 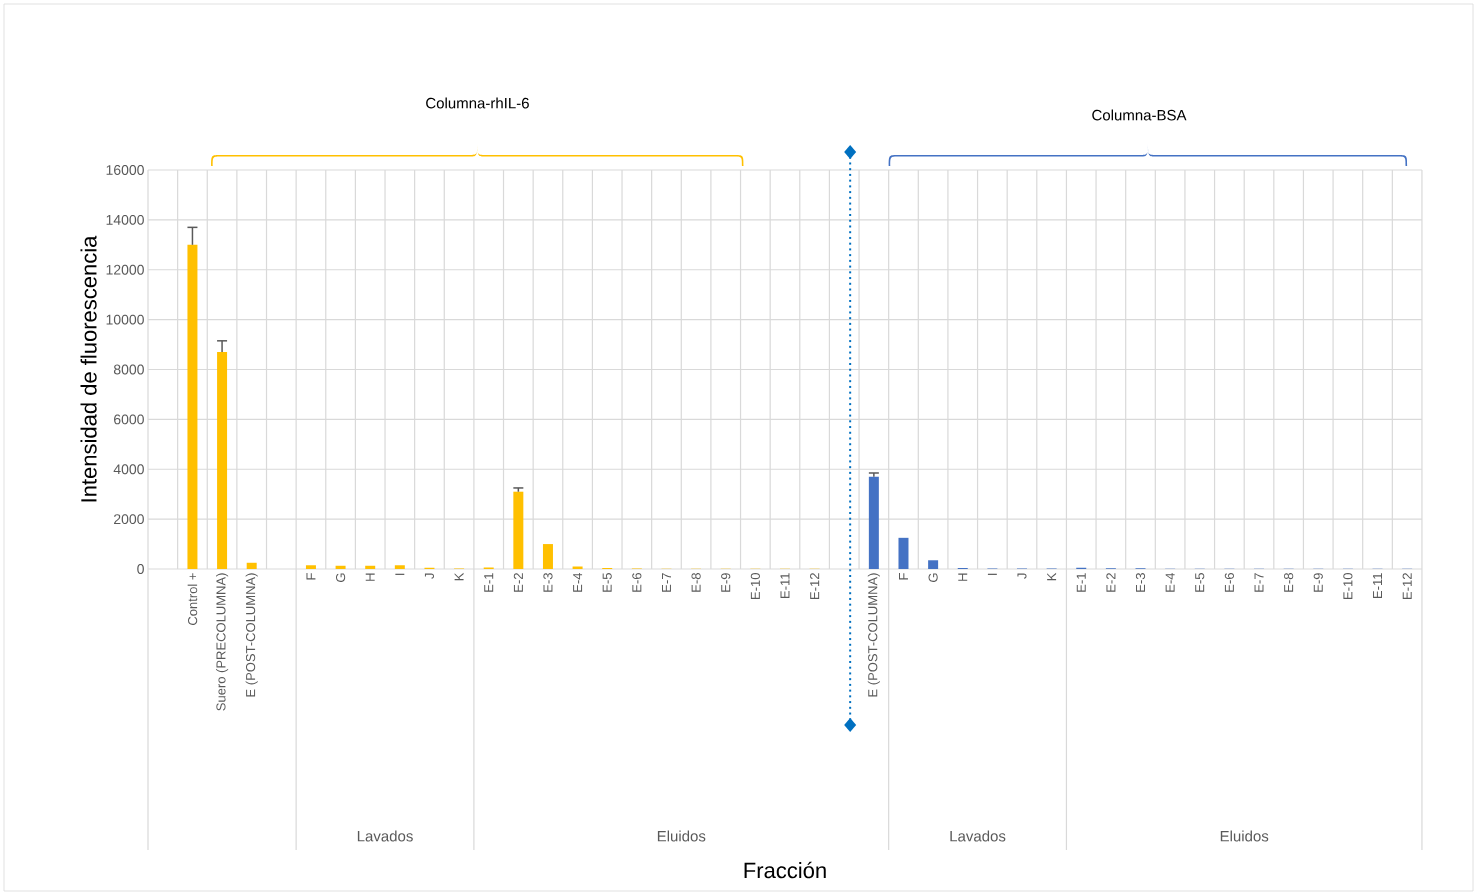 What do you see at coordinates (477, 103) in the screenshot?
I see `text: Columna-rhIL-6` at bounding box center [477, 103].